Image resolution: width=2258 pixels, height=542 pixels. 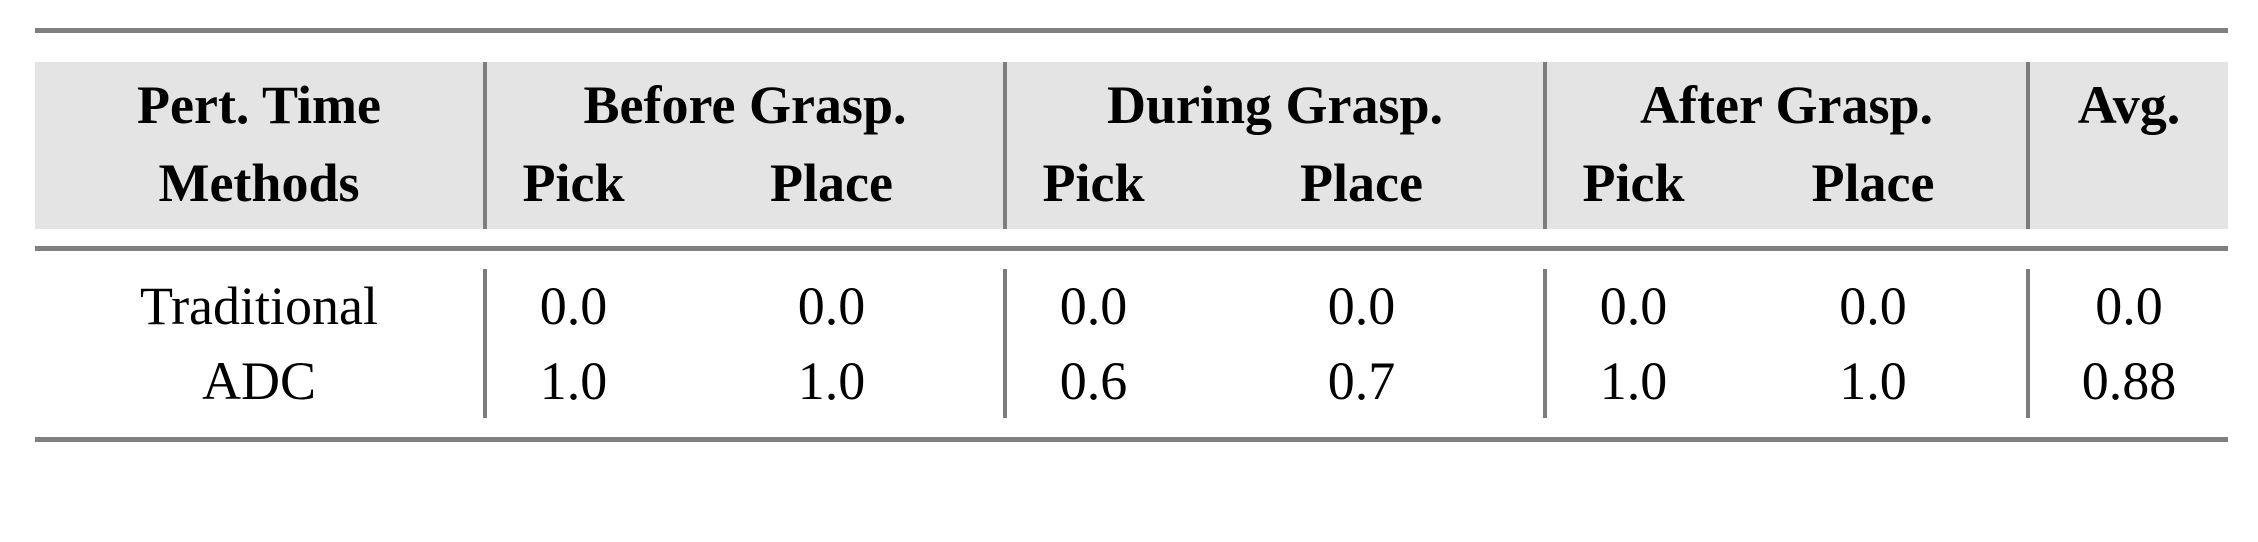 I want to click on header-before-pick: Pick, so click(x=571, y=187).